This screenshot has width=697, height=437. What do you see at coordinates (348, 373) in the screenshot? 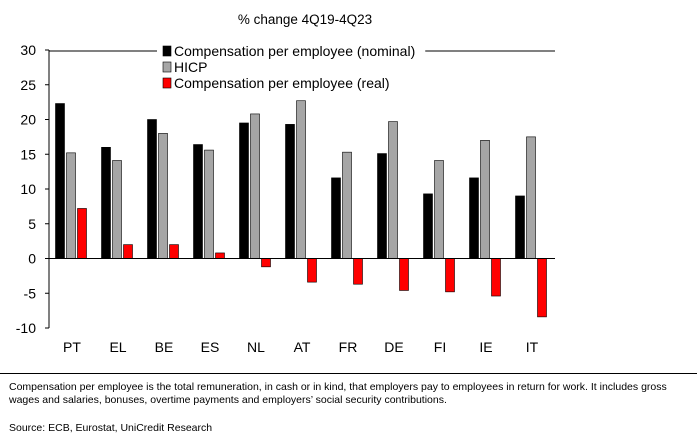
I see `footnote-divider` at bounding box center [348, 373].